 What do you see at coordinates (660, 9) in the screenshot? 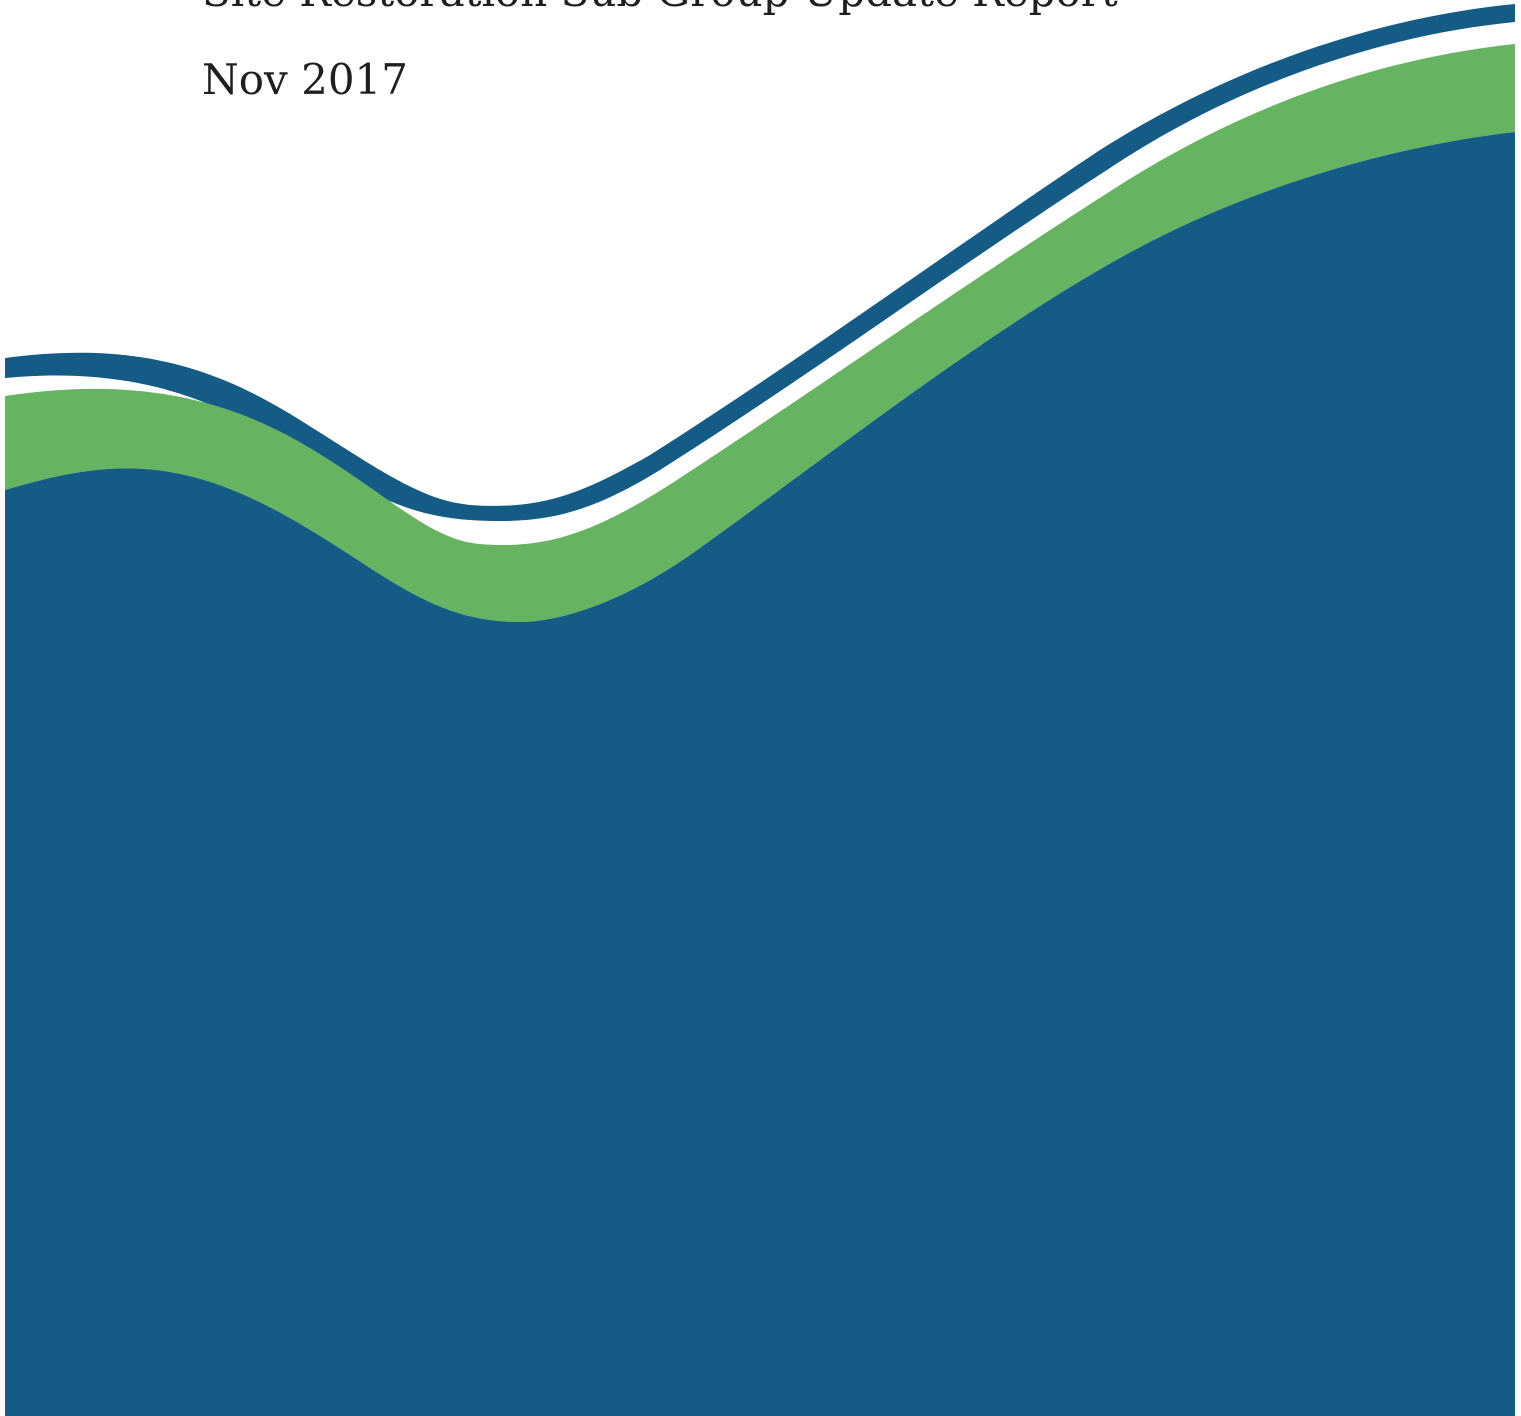
I see `report-title: Site Restoration Sub Group Update Report` at bounding box center [660, 9].